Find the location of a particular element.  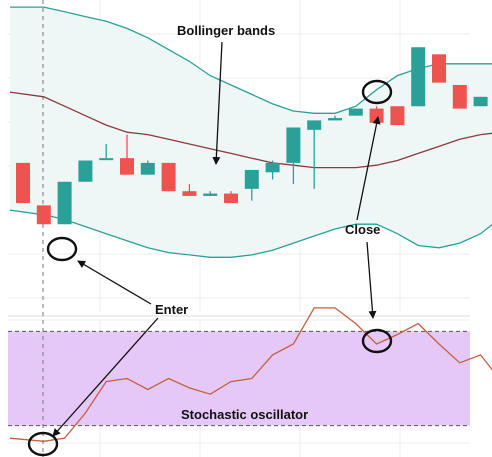

lower-bollinger-band is located at coordinates (250, 233).